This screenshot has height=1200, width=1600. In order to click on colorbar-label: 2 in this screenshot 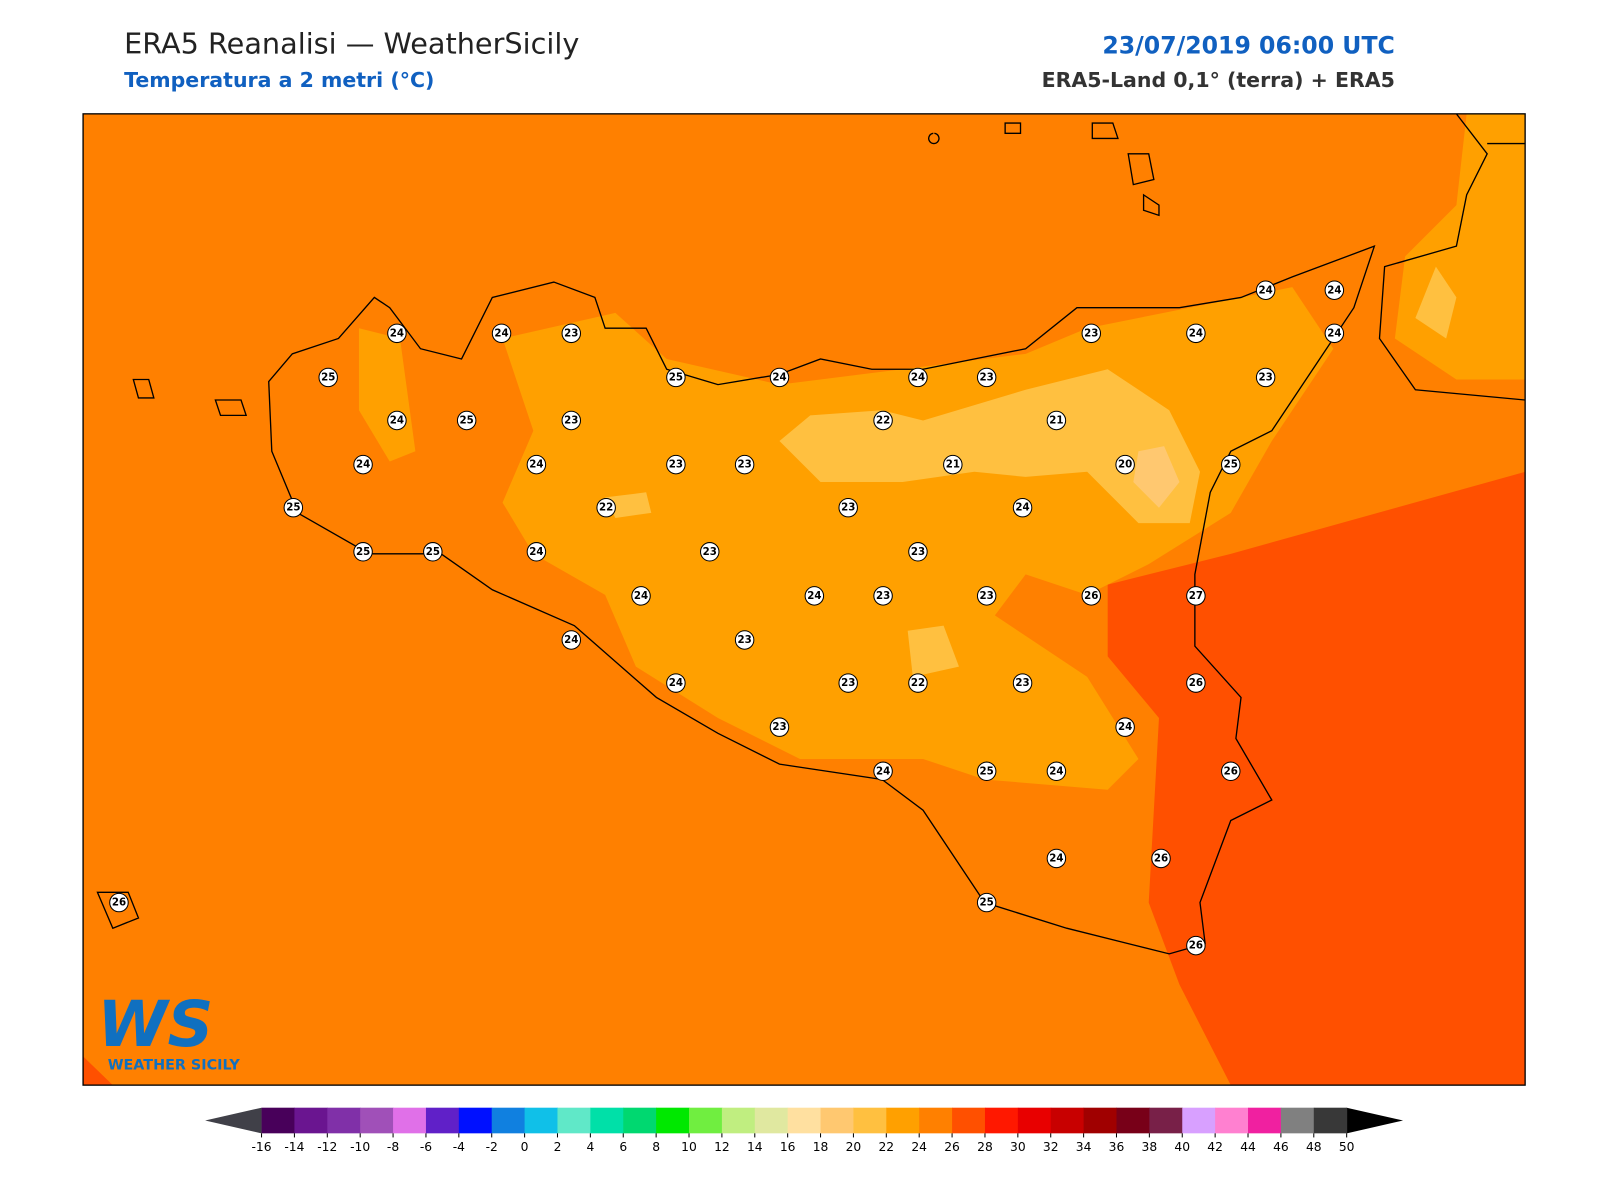, I will do `click(558, 1147)`.